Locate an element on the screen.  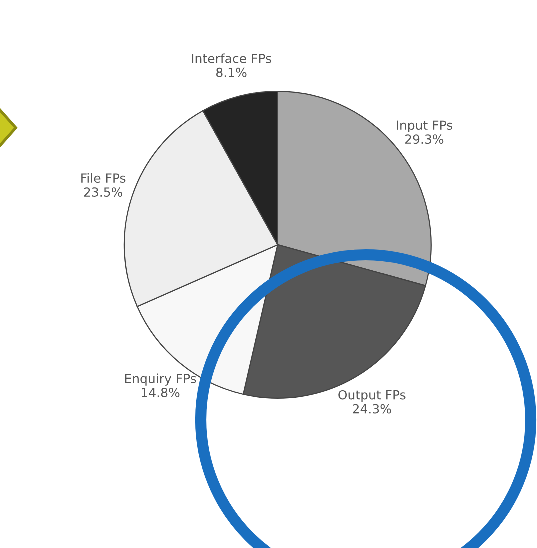
data-label: 29.3% is located at coordinates (425, 139).